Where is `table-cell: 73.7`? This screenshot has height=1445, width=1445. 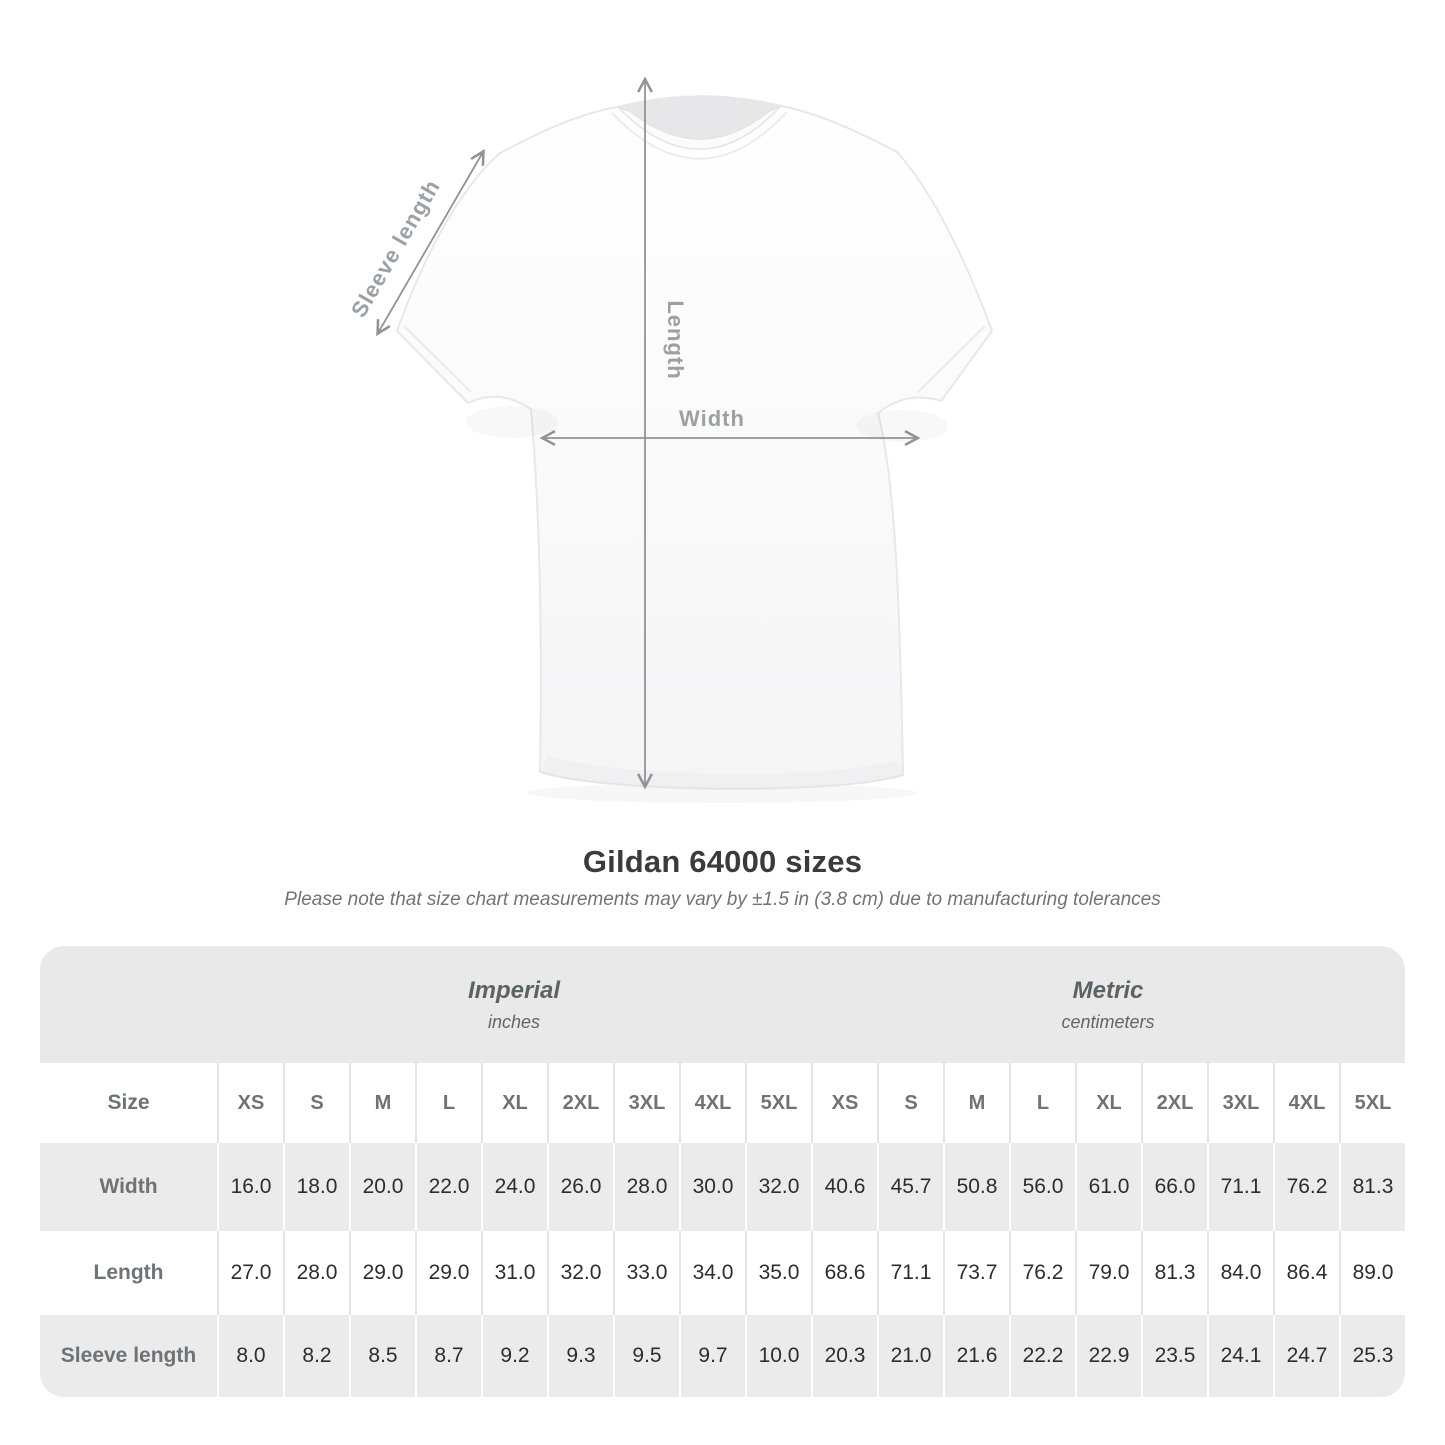 table-cell: 73.7 is located at coordinates (976, 1273).